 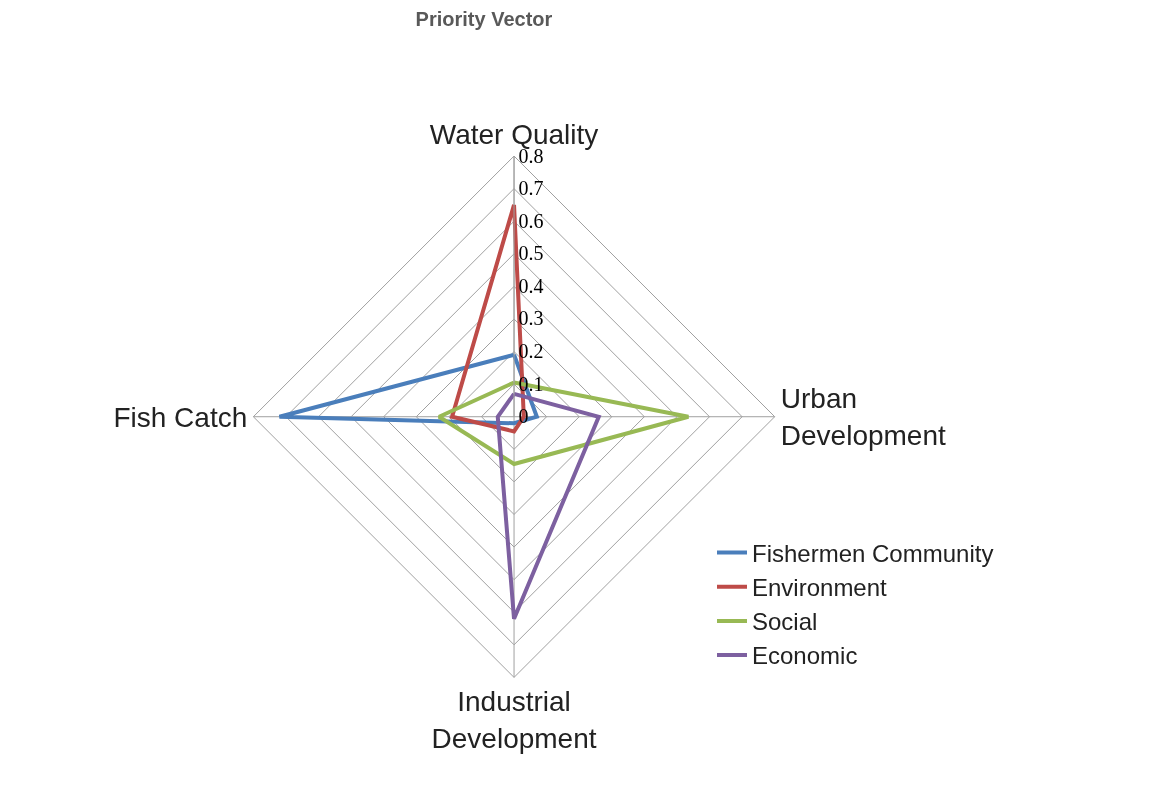 What do you see at coordinates (484, 18) in the screenshot?
I see `chart-title: Priority Vector` at bounding box center [484, 18].